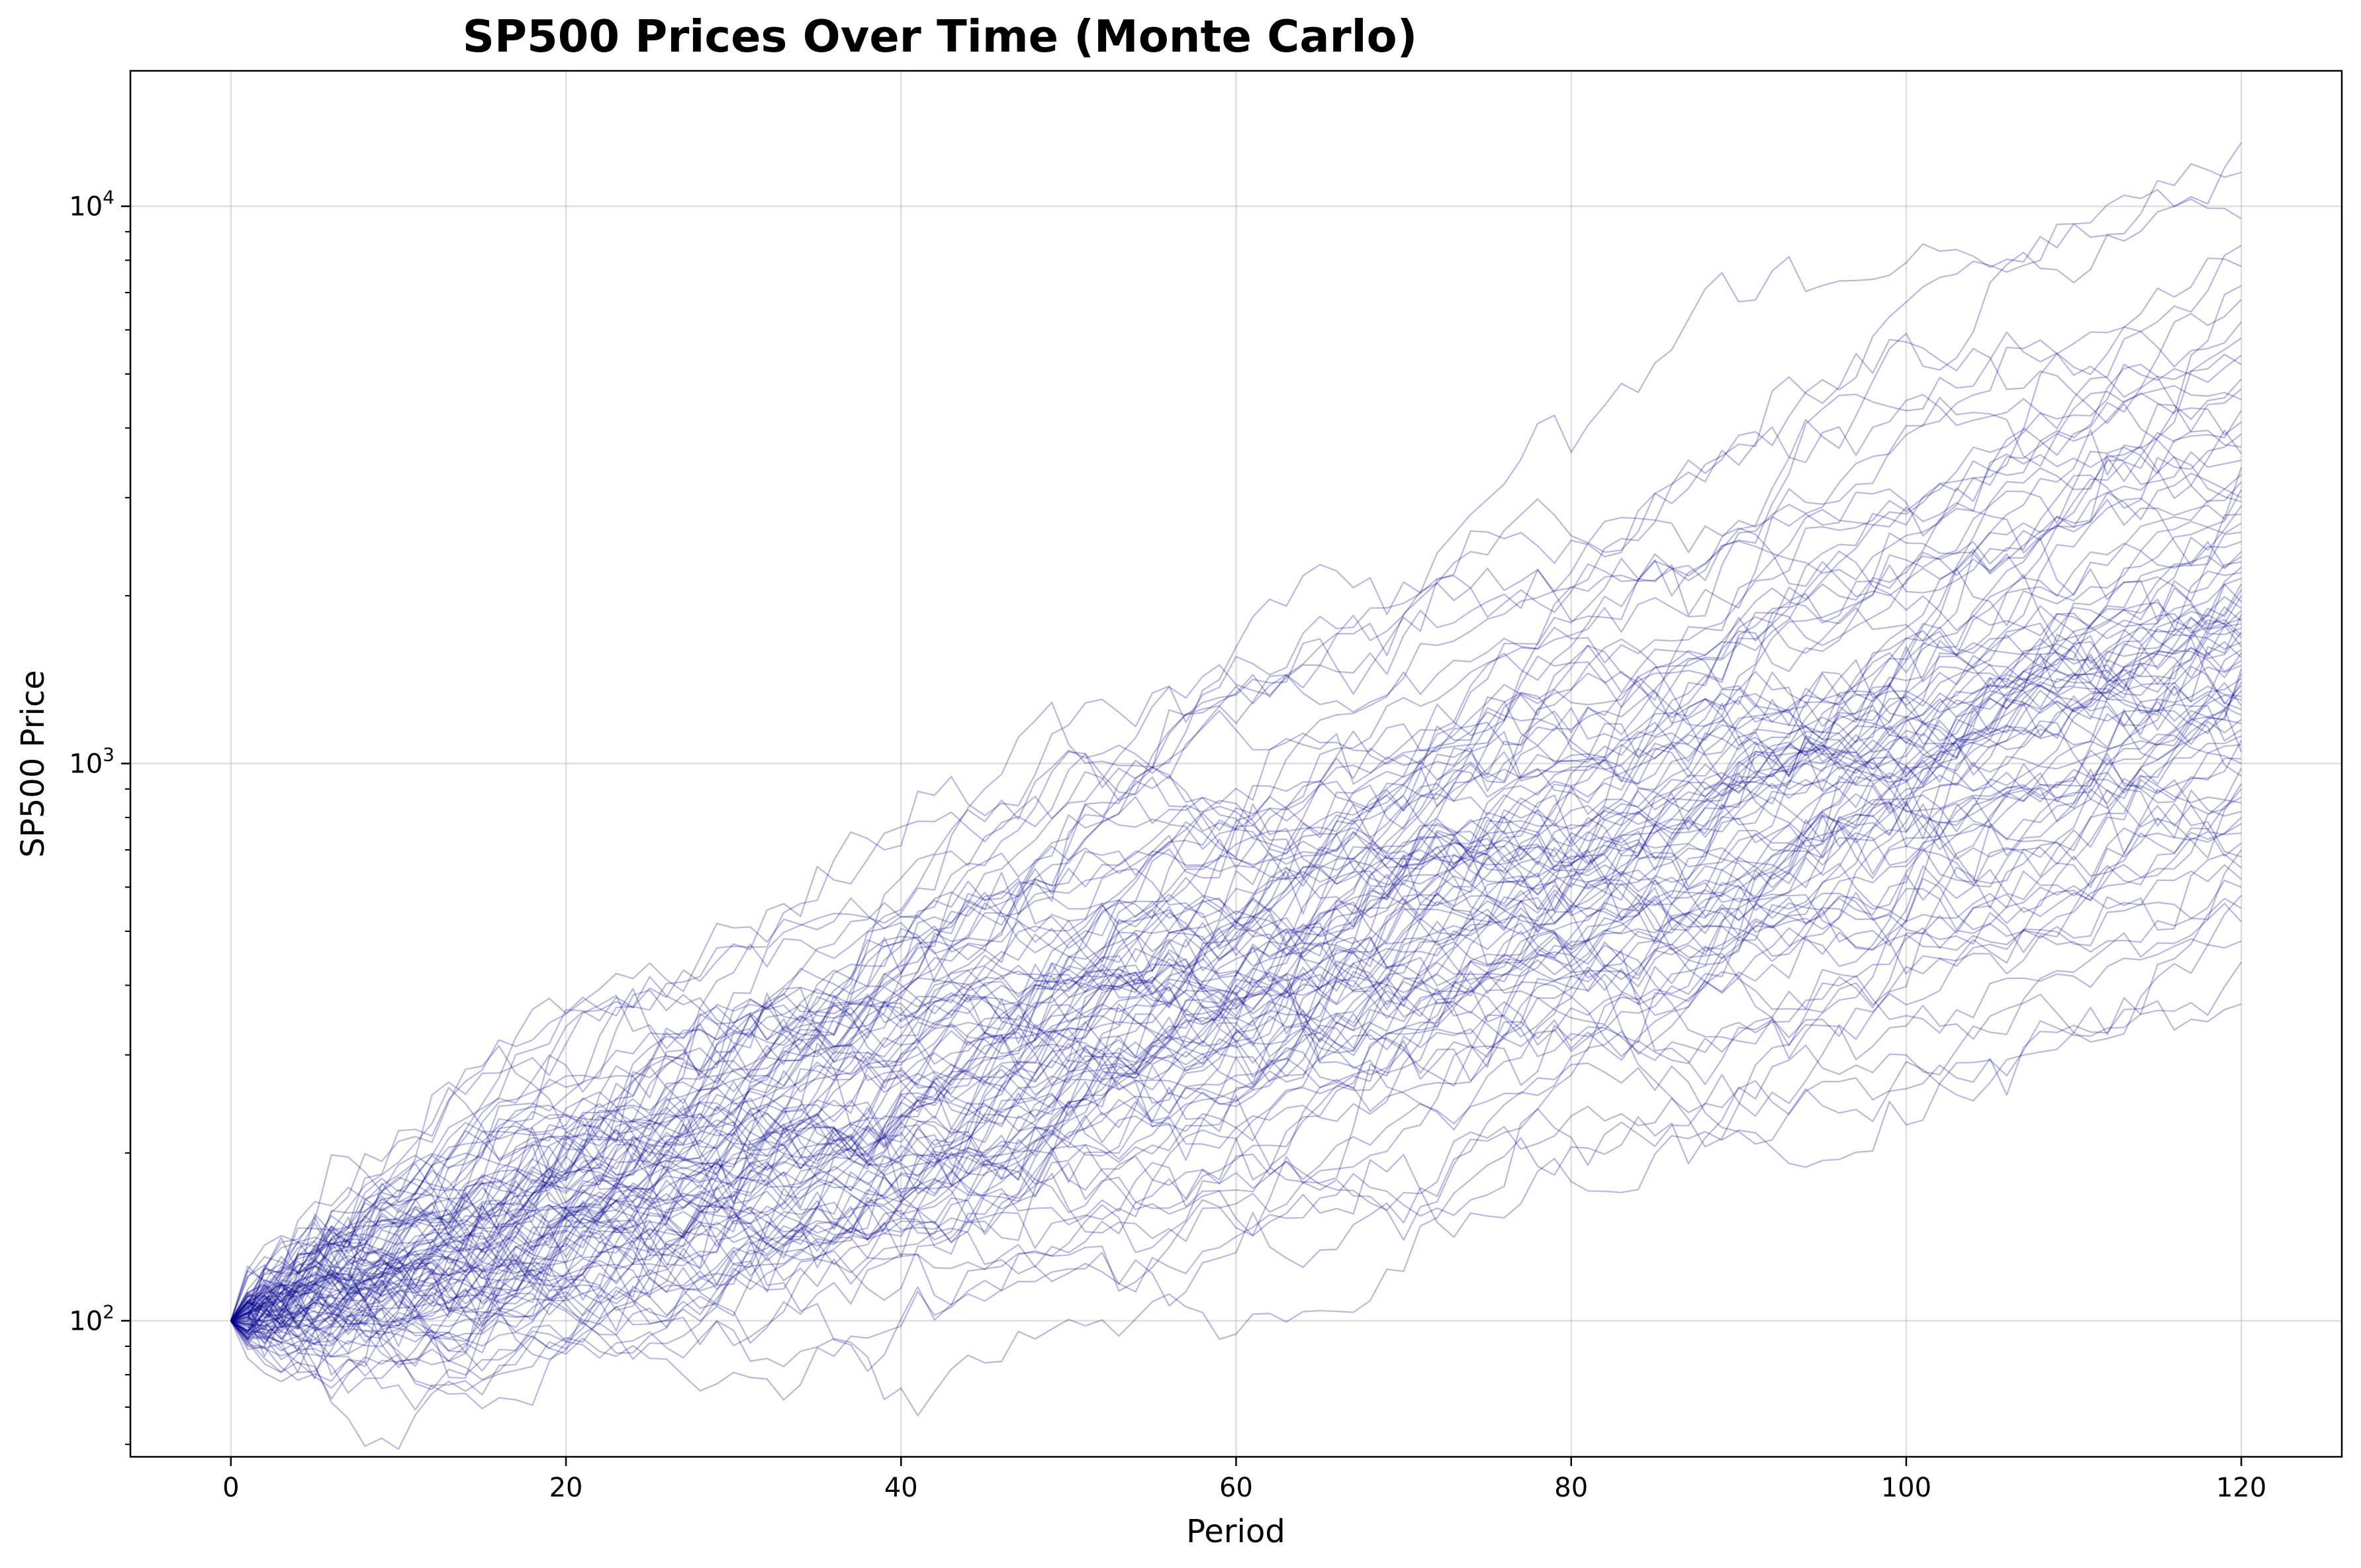 The height and width of the screenshot is (1568, 2361). What do you see at coordinates (1906, 1488) in the screenshot?
I see `x-tick-label: 100` at bounding box center [1906, 1488].